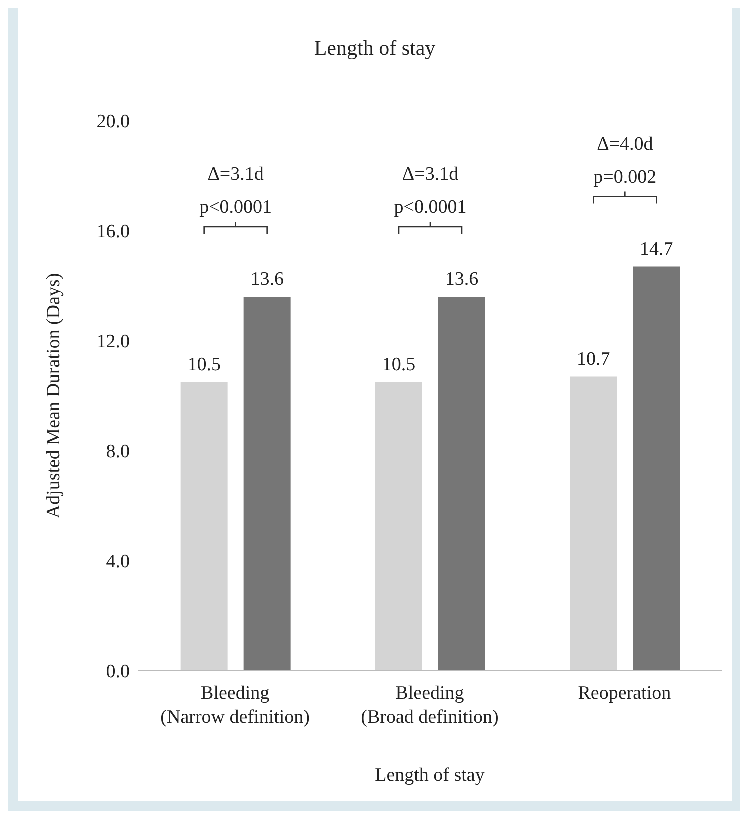  Describe the element at coordinates (657, 249) in the screenshot. I see `data-label: 14.7` at that location.